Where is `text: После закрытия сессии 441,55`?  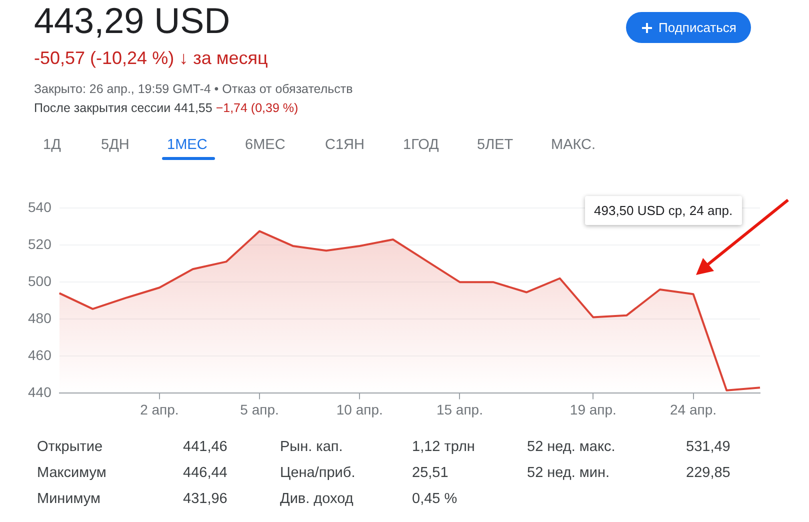 text: После закрытия сессии 441,55 is located at coordinates (123, 108).